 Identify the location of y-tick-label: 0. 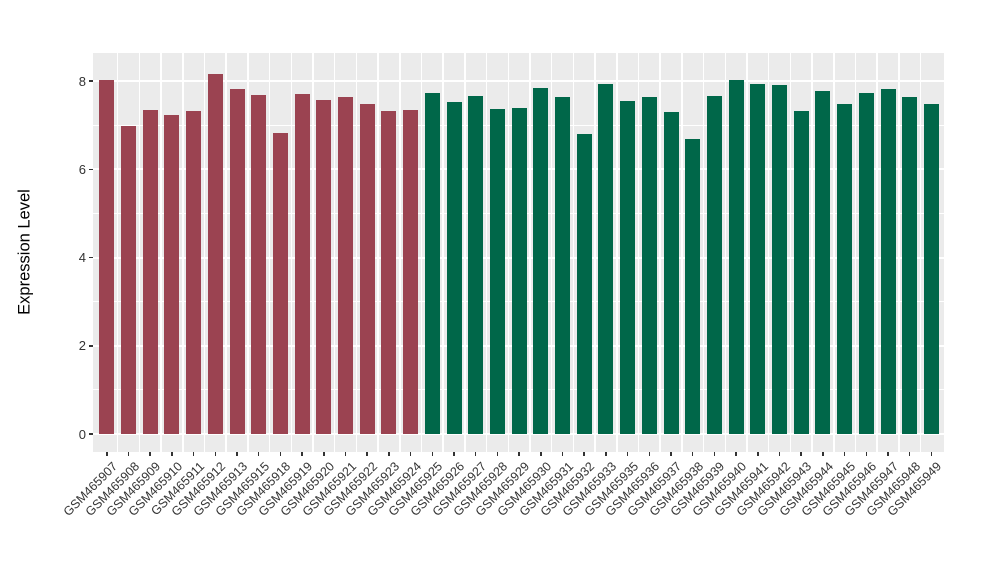
(82, 434).